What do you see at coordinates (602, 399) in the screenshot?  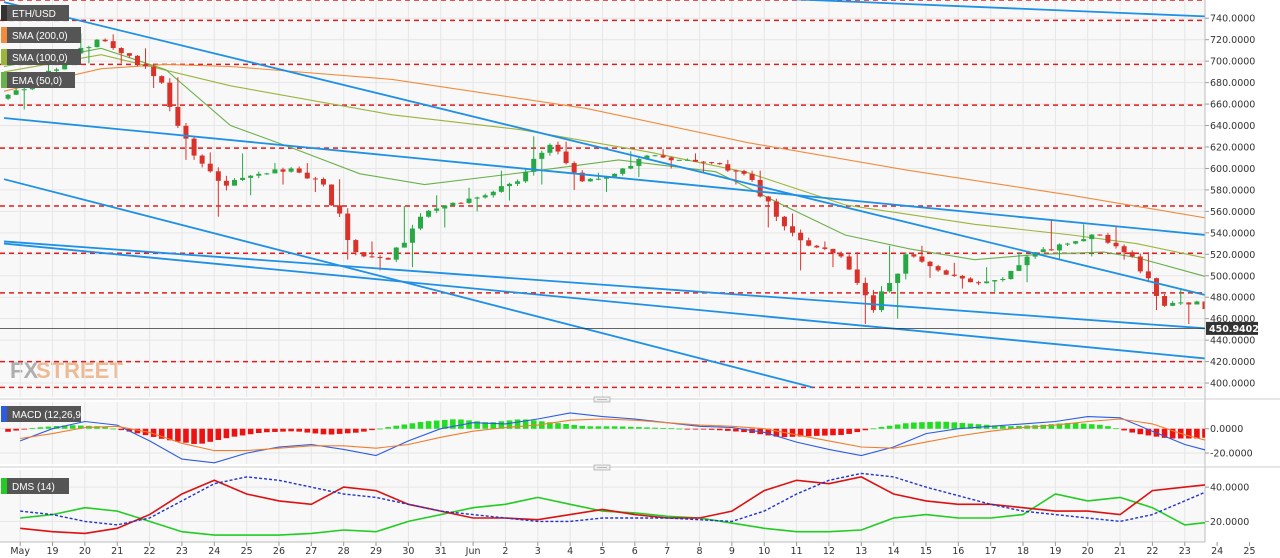 I see `macd-resize-handle` at bounding box center [602, 399].